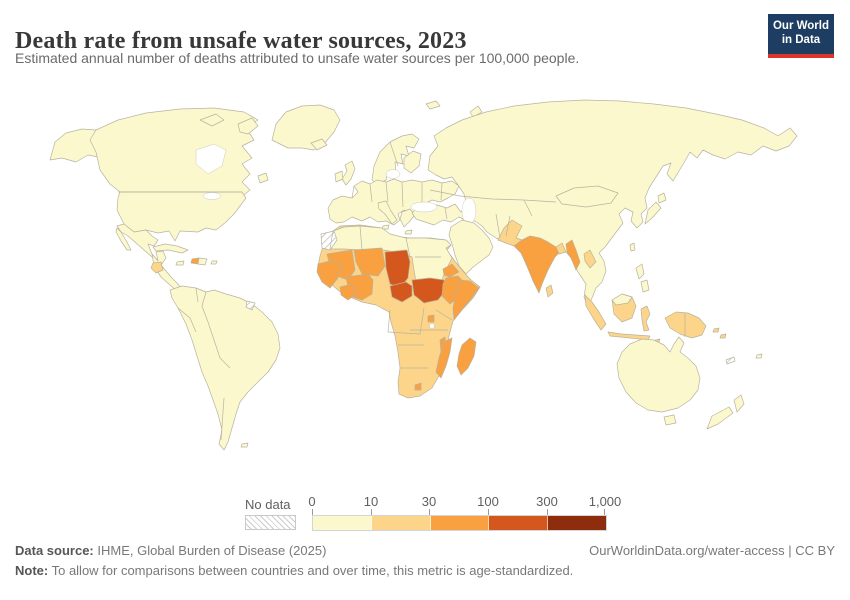 Image resolution: width=850 pixels, height=600 pixels. Describe the element at coordinates (329, 240) in the screenshot. I see `map-region-western-sahara` at that location.